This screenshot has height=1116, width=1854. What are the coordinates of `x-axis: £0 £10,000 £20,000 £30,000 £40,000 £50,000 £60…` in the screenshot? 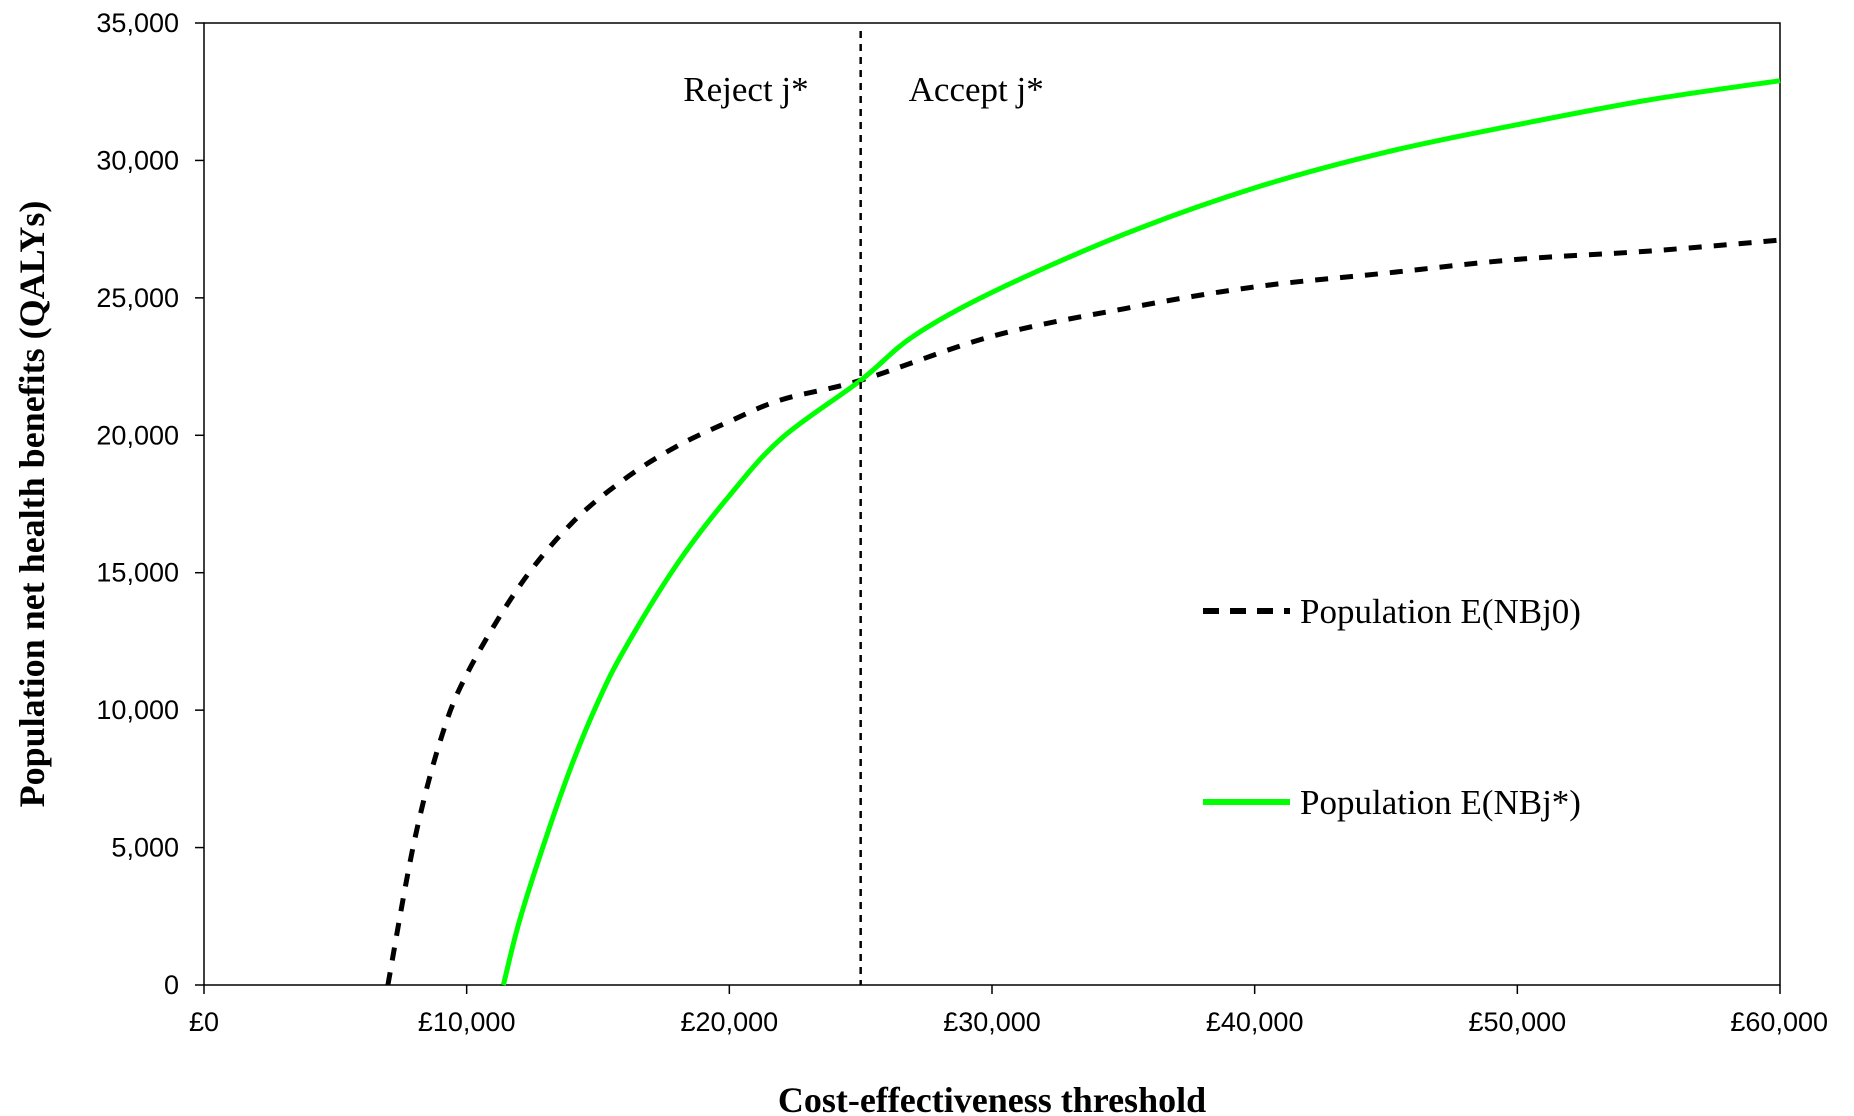 It's located at (1008, 1011).